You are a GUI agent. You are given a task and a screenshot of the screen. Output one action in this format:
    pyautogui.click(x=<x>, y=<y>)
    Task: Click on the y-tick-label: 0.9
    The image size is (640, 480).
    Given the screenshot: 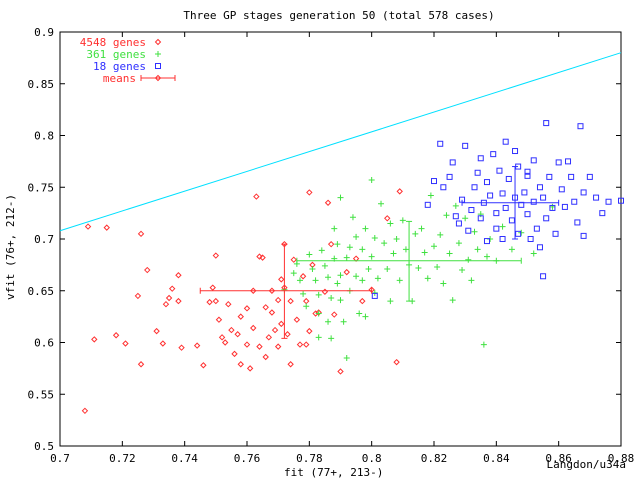 What is the action you would take?
    pyautogui.click(x=44, y=32)
    